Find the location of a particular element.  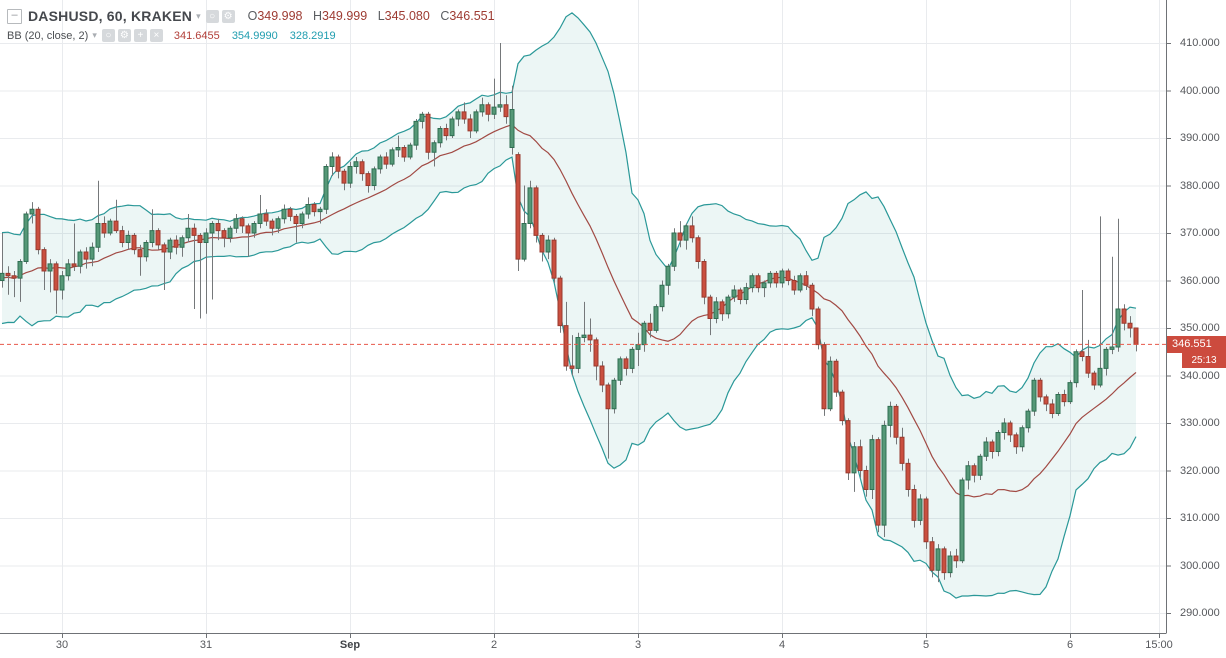

open-value: O349.998 is located at coordinates (275, 16).